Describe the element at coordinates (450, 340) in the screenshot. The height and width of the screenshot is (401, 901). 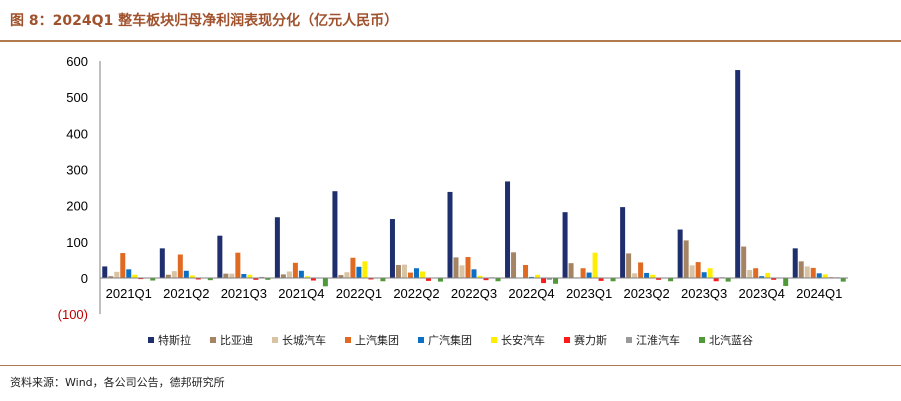
I see `legend: 特斯拉 比亚迪 长城汽车 上汽集团 广汽集团 长安汽车 赛力斯 江淮汽车 北汽蓝谷` at that location.